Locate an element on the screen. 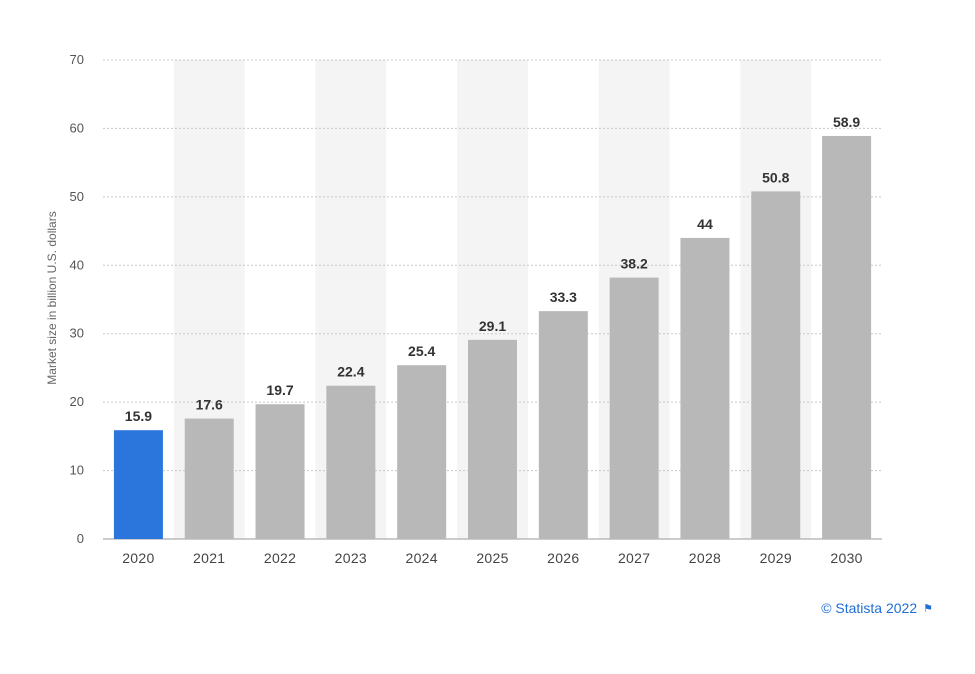 The height and width of the screenshot is (674, 975). data-label: 19.7 is located at coordinates (279, 390).